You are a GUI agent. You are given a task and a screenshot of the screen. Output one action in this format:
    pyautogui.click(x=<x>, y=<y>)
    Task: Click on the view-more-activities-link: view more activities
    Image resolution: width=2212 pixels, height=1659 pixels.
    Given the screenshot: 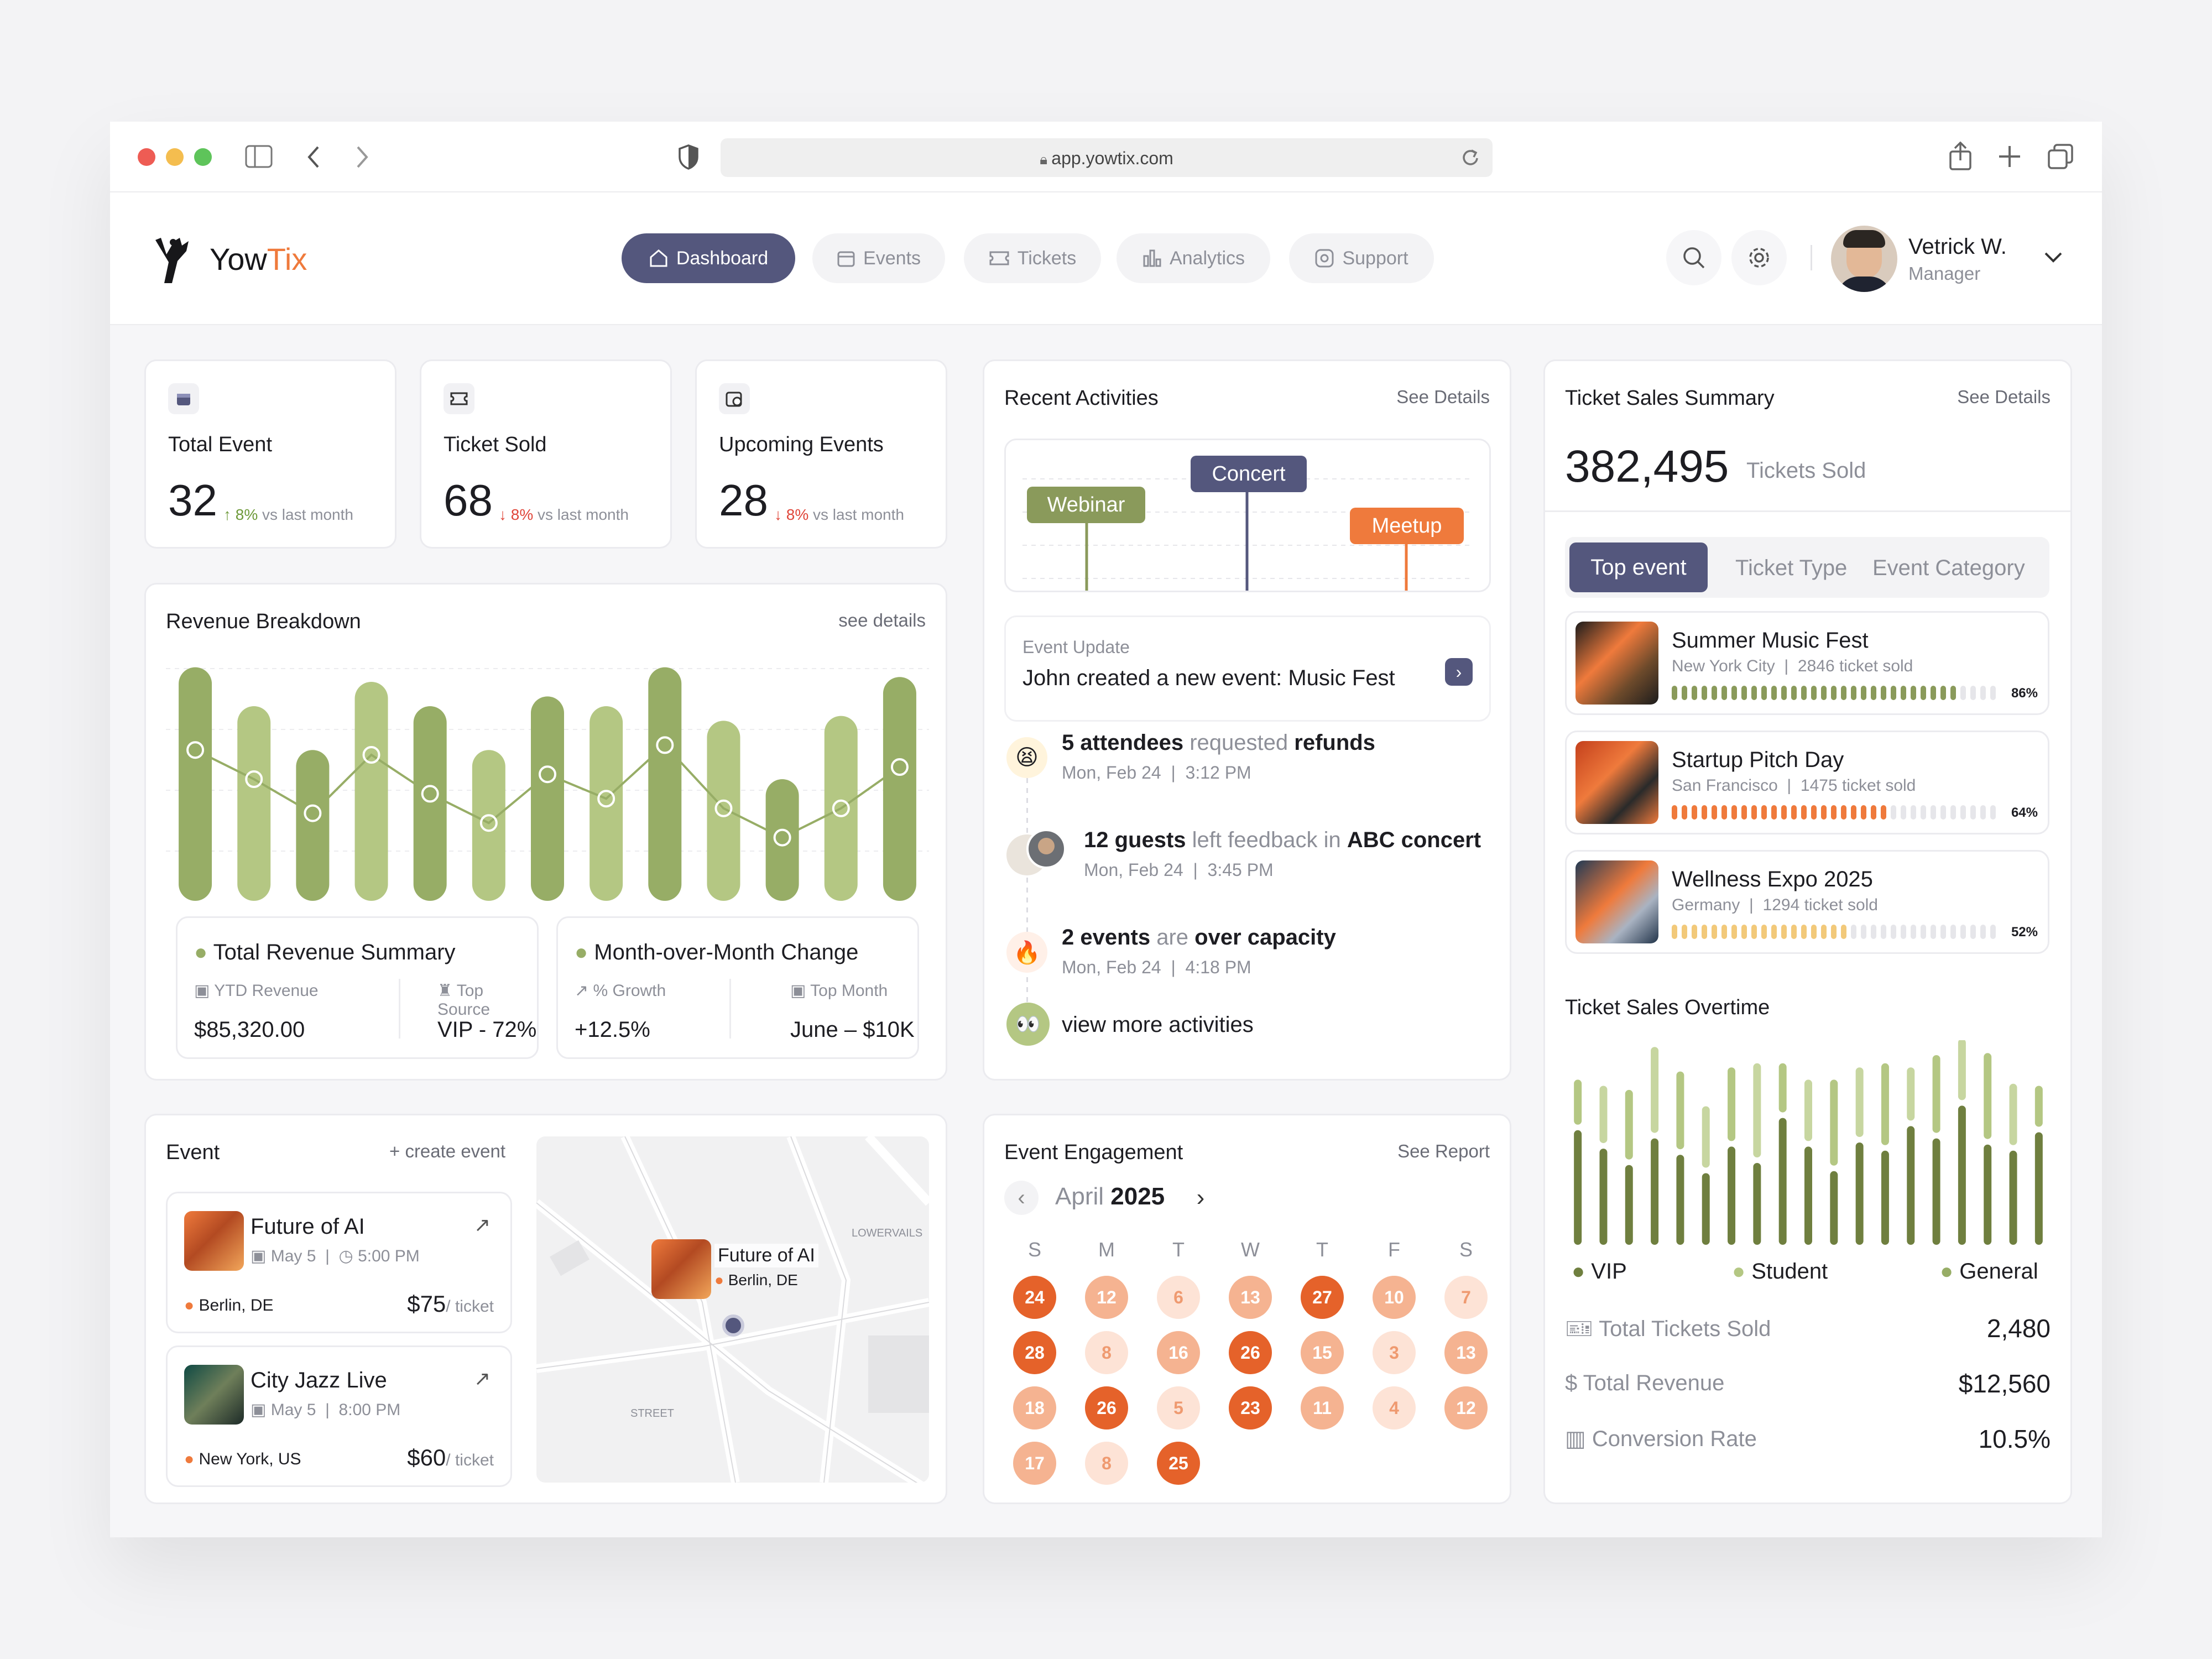 What is the action you would take?
    pyautogui.click(x=1158, y=1025)
    